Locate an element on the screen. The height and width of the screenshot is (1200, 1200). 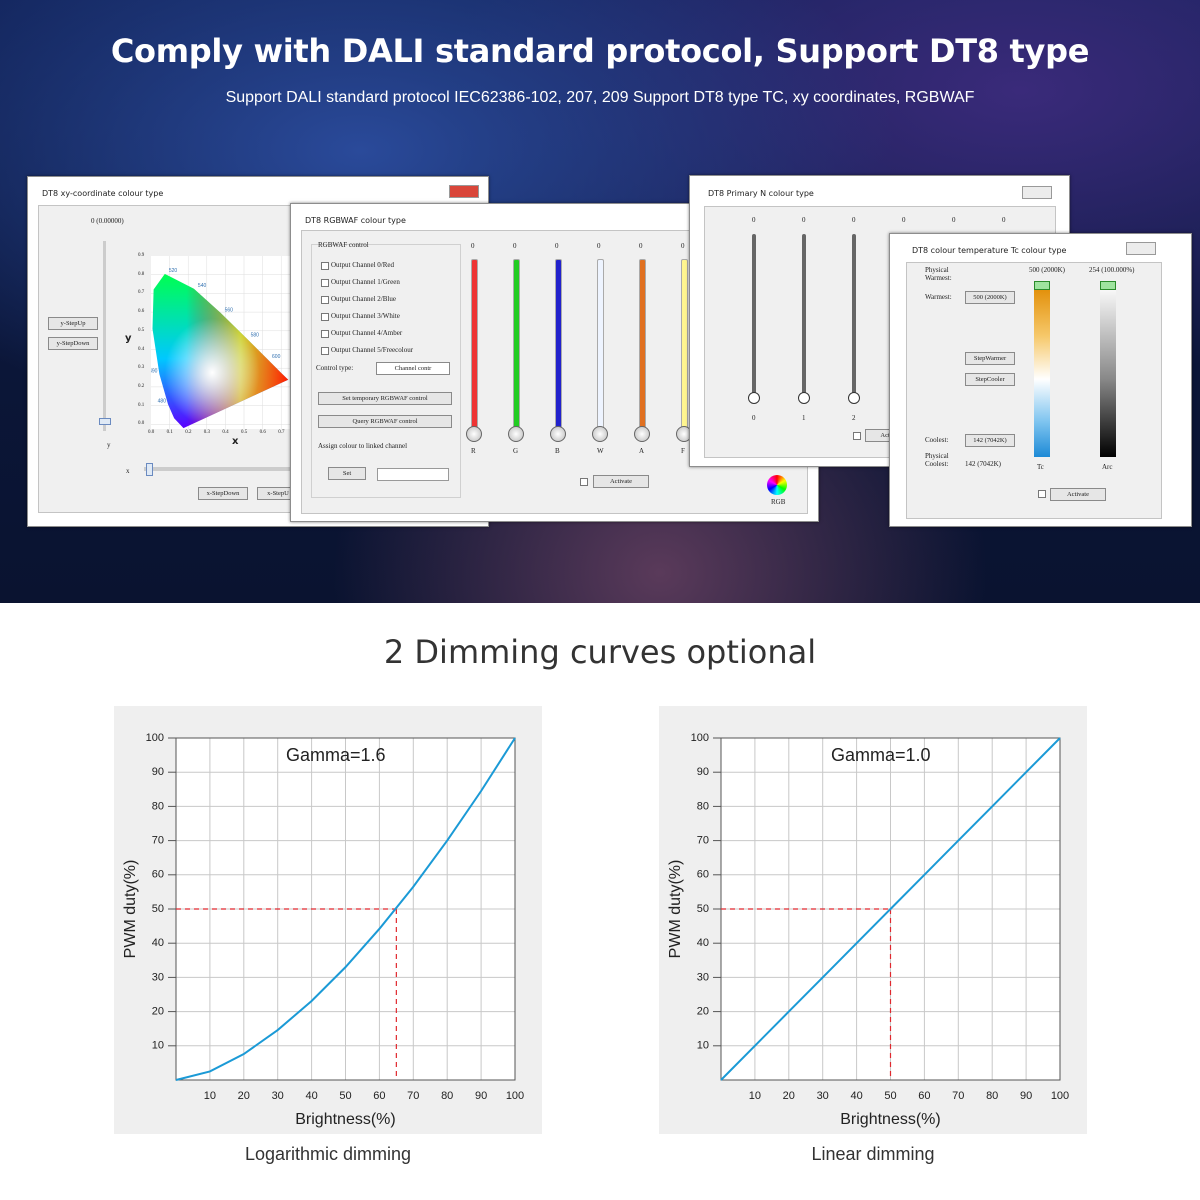
curve is located at coordinates (890, 909).